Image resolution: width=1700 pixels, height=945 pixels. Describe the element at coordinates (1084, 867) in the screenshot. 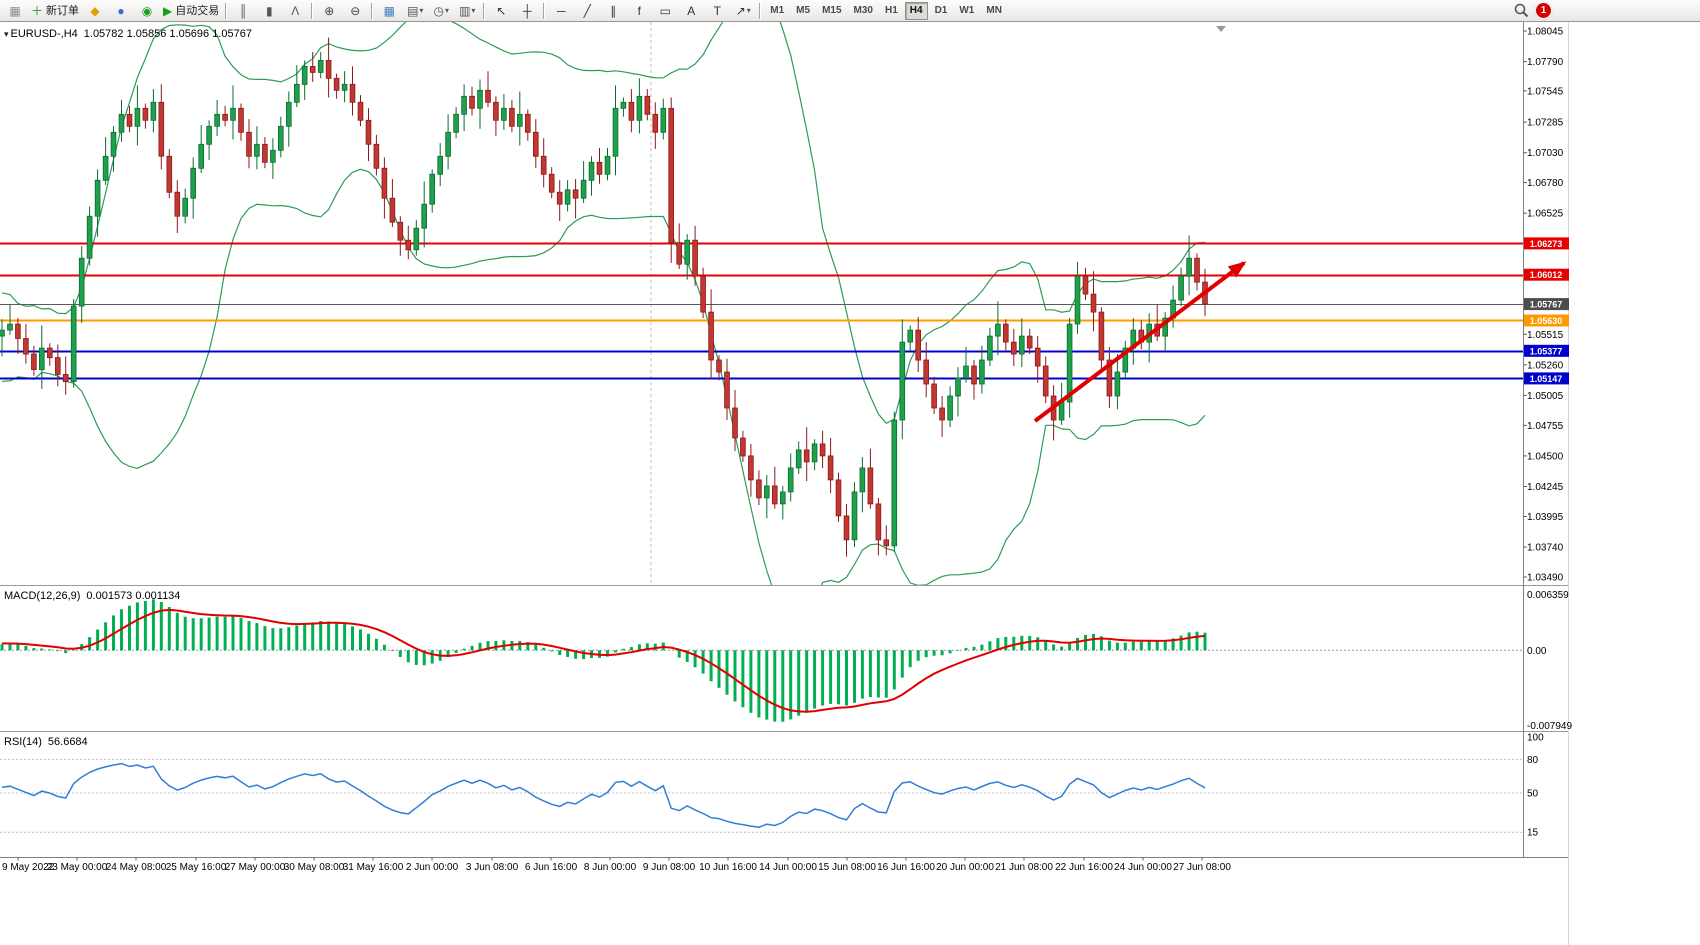

I see `time-tick-label: 22 Jun 16:00` at that location.